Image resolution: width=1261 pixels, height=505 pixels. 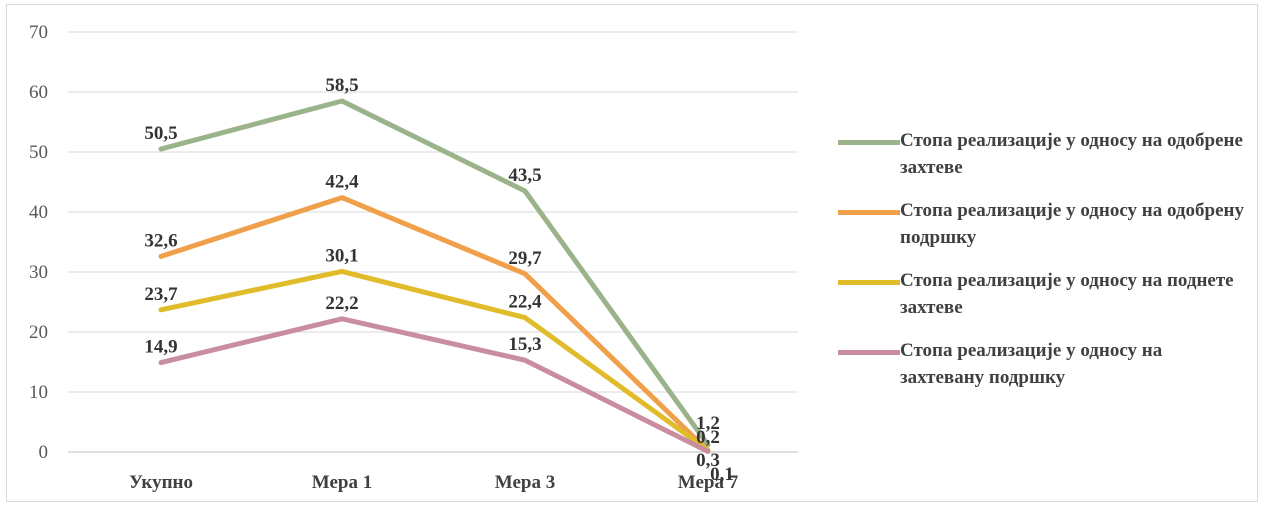 I want to click on data-label: 42,4, so click(x=342, y=182).